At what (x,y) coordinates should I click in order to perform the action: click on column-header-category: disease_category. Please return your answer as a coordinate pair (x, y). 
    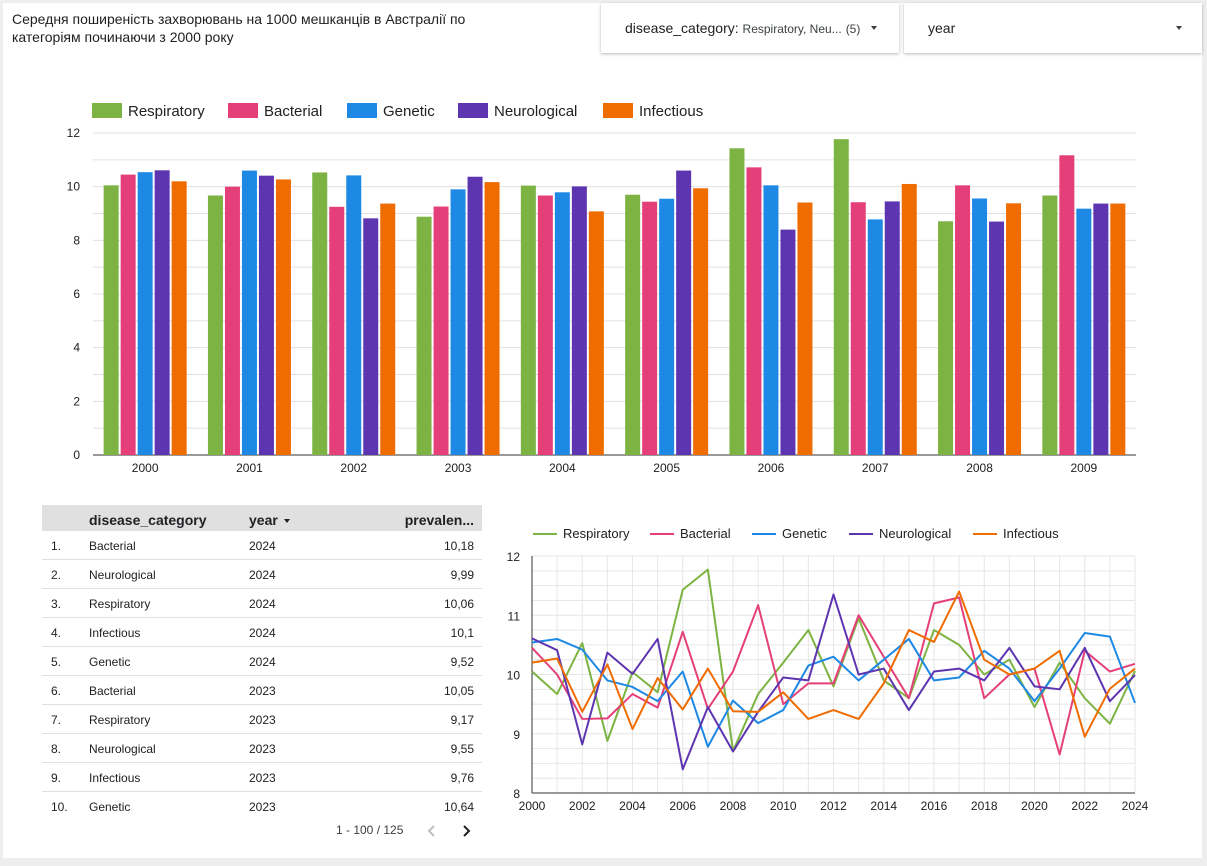
    Looking at the image, I should click on (148, 520).